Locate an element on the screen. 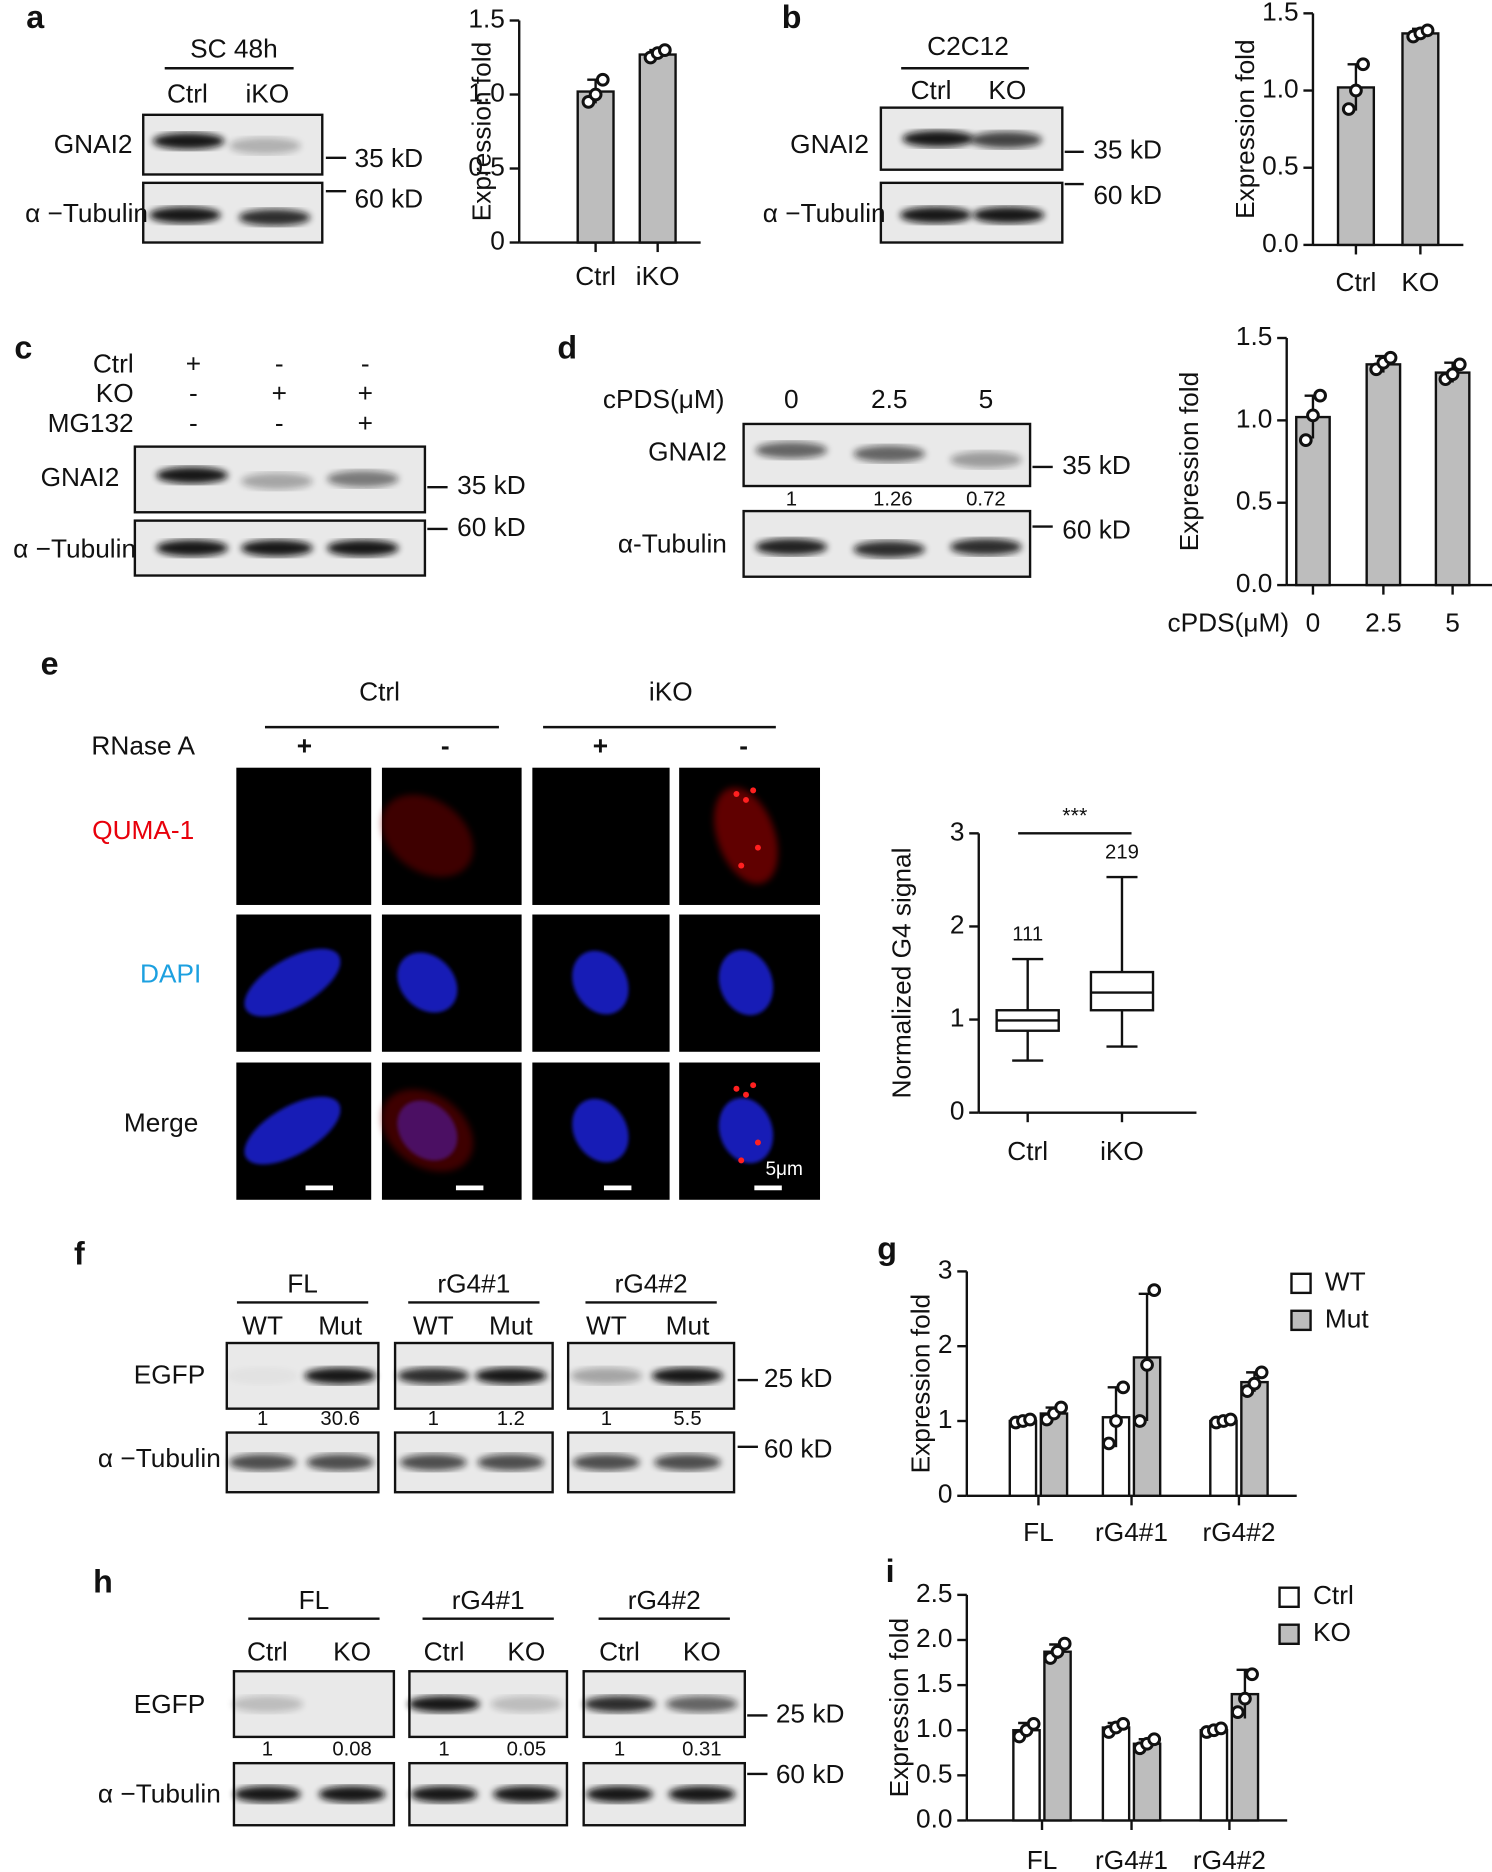  treatment-label: RNase A is located at coordinates (143, 745).